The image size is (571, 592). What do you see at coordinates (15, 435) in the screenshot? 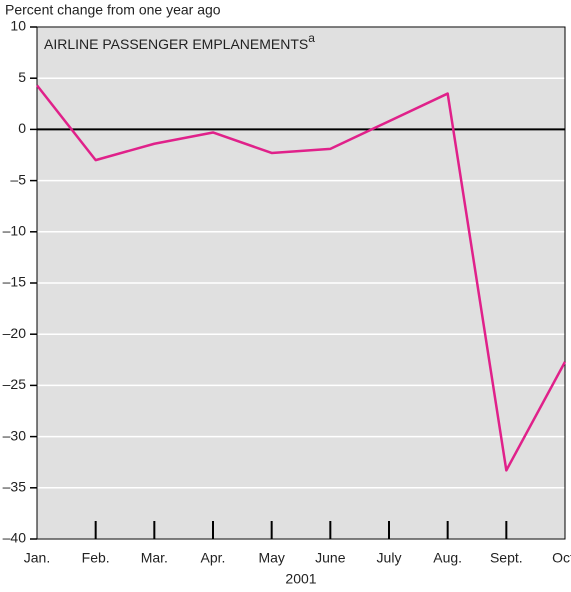
I see `y-tick-label: –30` at bounding box center [15, 435].